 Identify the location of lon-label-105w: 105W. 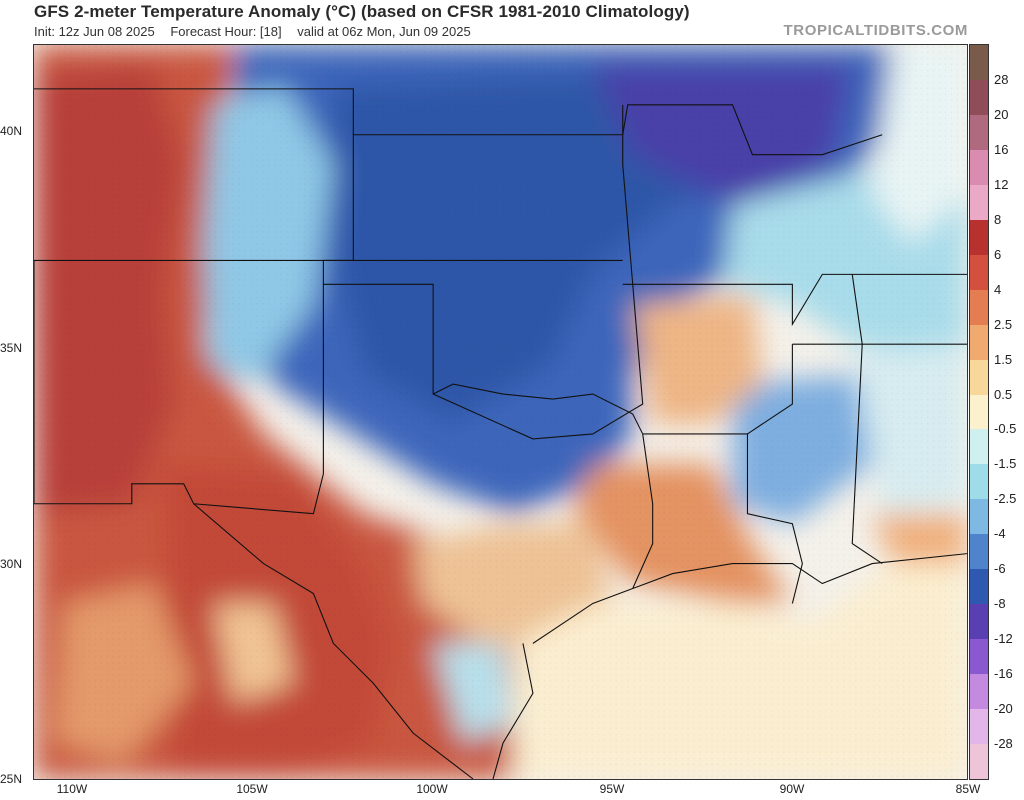
(252, 789).